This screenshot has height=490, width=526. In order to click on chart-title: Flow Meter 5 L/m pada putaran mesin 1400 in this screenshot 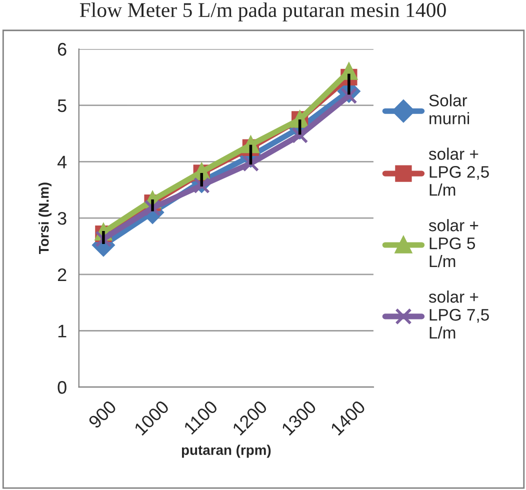, I will do `click(263, 12)`.